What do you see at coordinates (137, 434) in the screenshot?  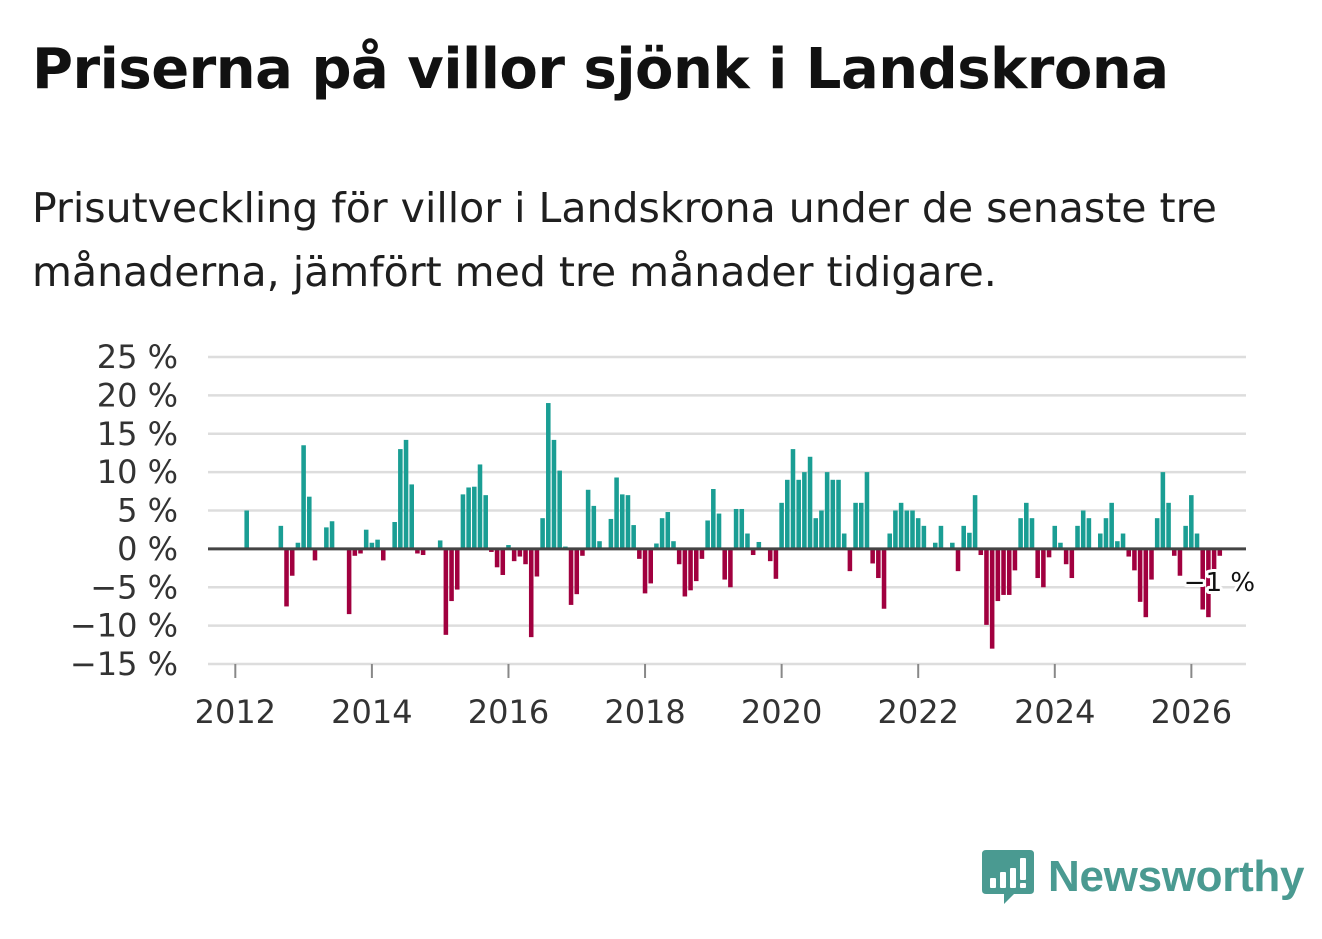 I see `y-tick-label: 15 %` at bounding box center [137, 434].